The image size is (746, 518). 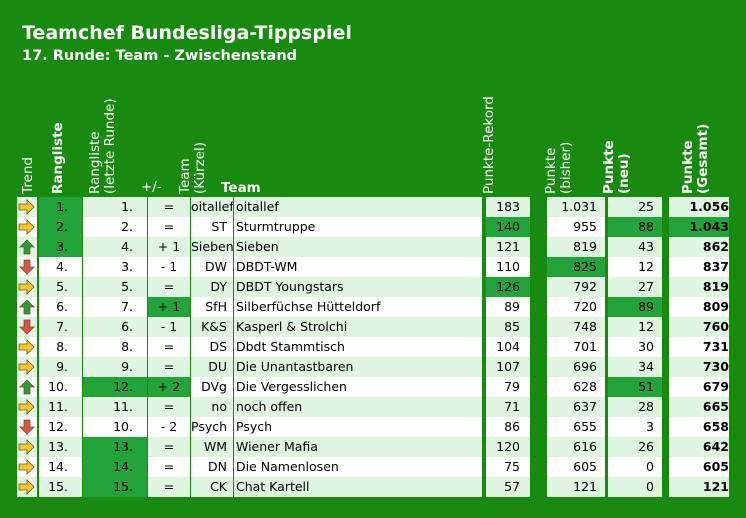 What do you see at coordinates (358, 487) in the screenshot?
I see `cell-team: Chat Kartell` at bounding box center [358, 487].